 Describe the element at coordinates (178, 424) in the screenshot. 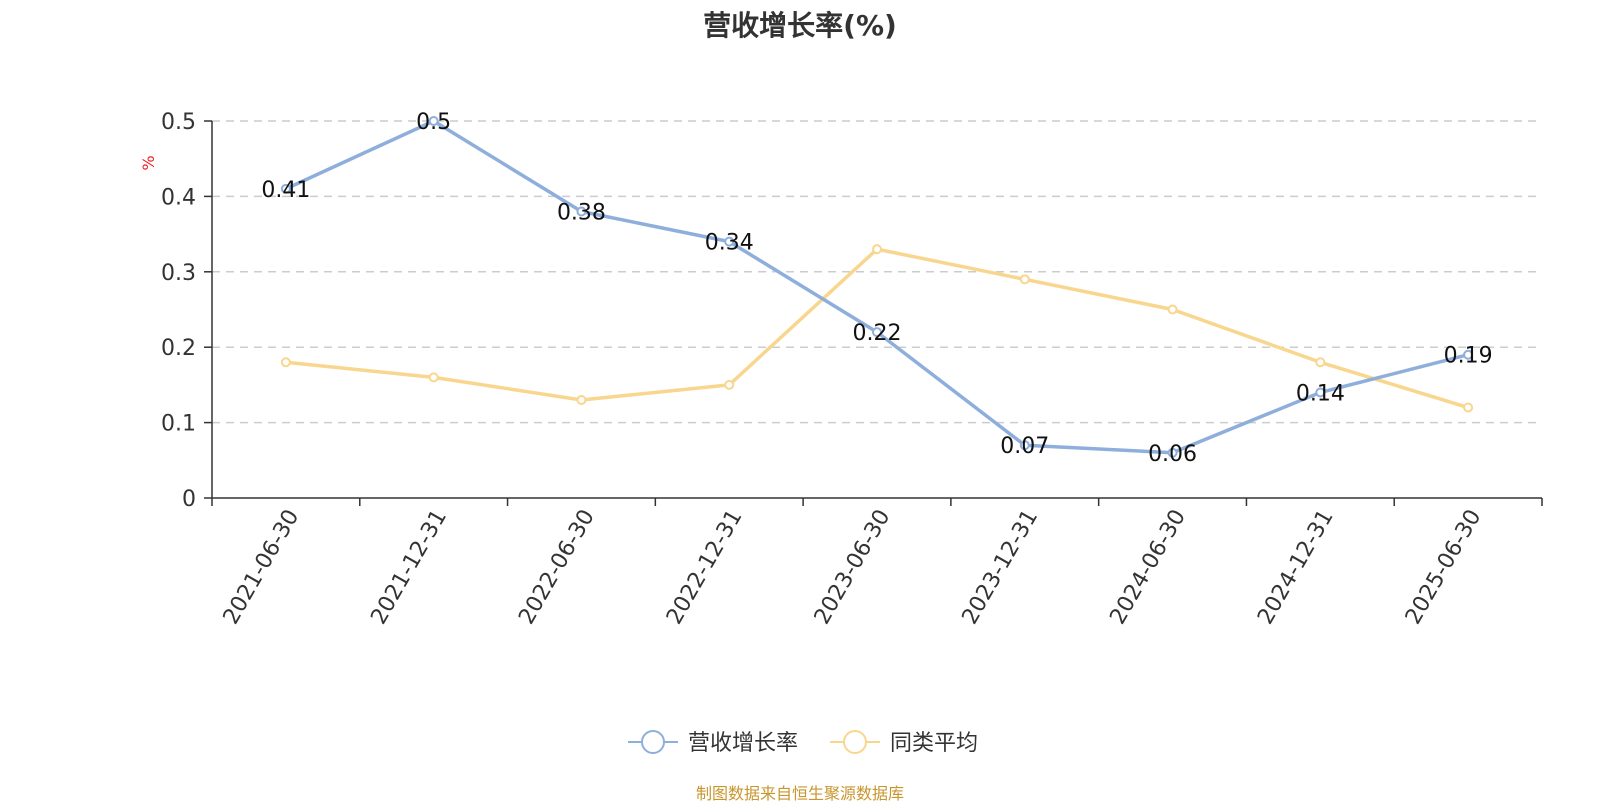

I see `y-tick-label: 0.1` at that location.